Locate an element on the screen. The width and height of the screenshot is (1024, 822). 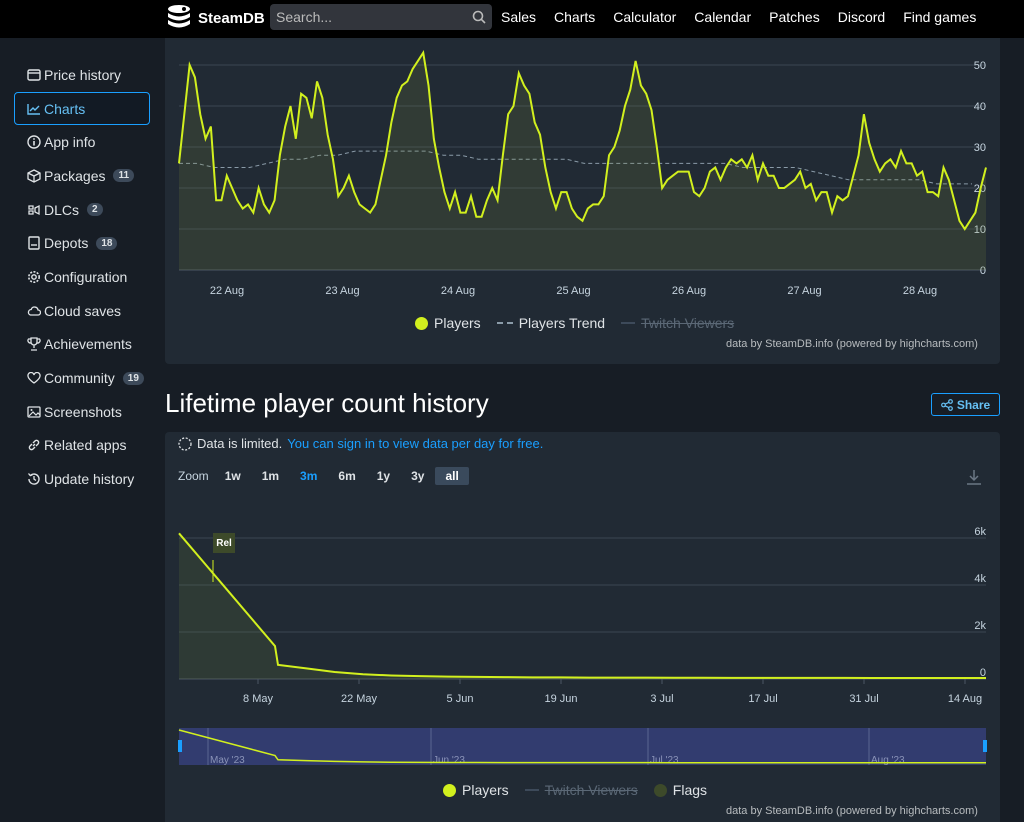
zoom-1m-button: 1m is located at coordinates (270, 476).